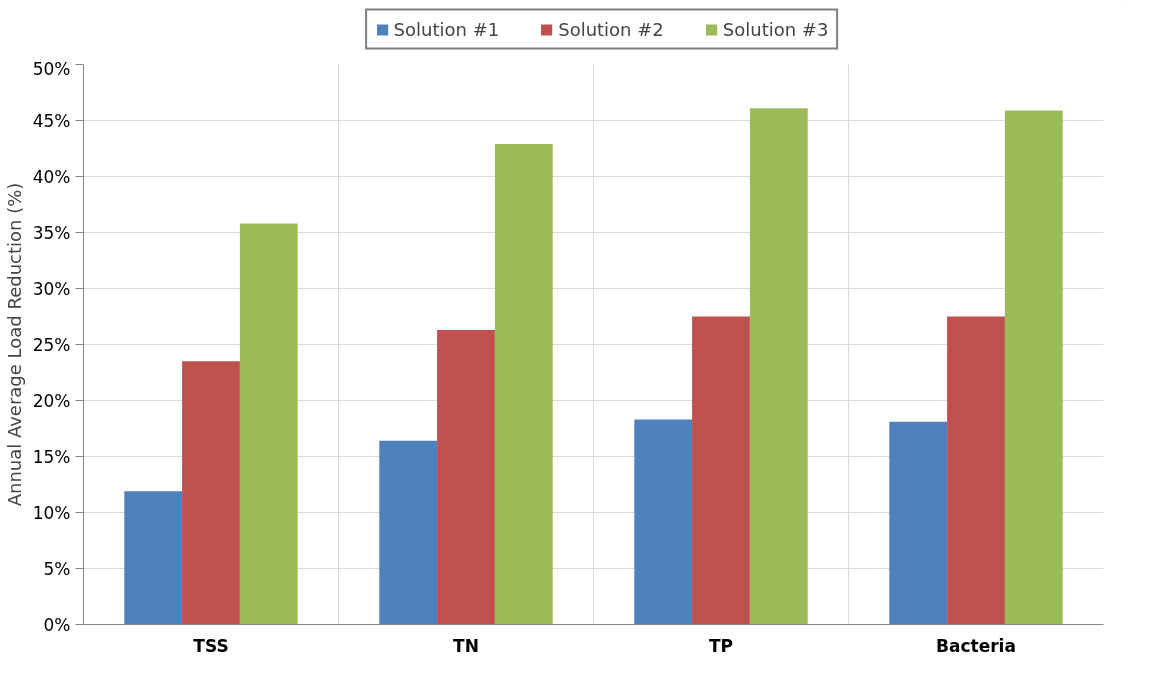  Describe the element at coordinates (211, 645) in the screenshot. I see `x-tick-label: TSS` at that location.